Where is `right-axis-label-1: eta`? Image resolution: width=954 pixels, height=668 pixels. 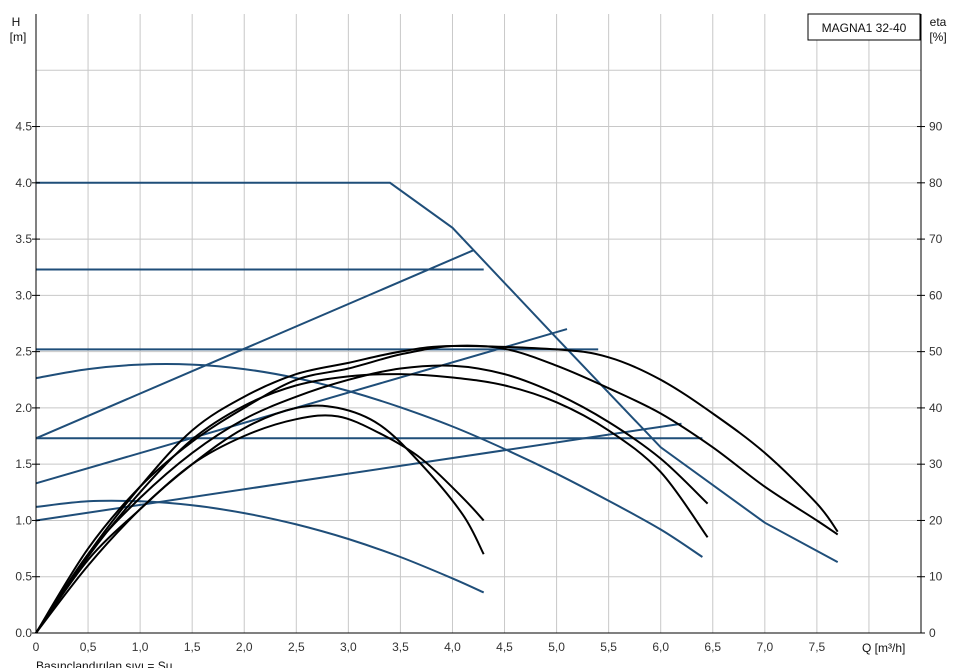
right-axis-label-1: eta is located at coordinates (938, 22).